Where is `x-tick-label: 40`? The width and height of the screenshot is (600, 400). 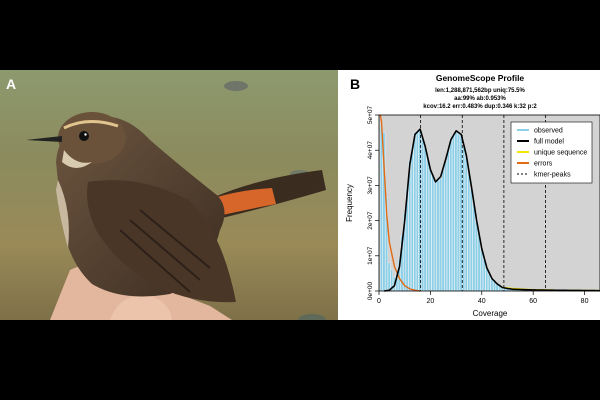 x-tick-label: 40 is located at coordinates (482, 301).